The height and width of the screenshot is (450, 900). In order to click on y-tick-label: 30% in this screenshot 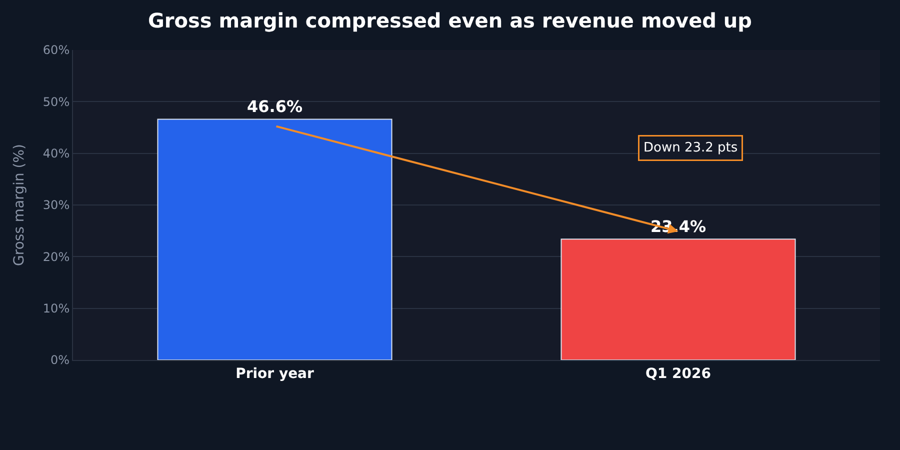, I will do `click(56, 205)`.